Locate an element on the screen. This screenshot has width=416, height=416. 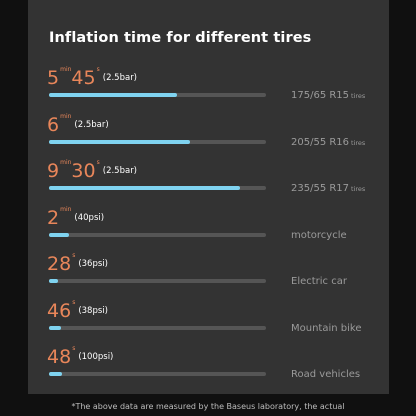
time-number: 6 is located at coordinates (53, 124).